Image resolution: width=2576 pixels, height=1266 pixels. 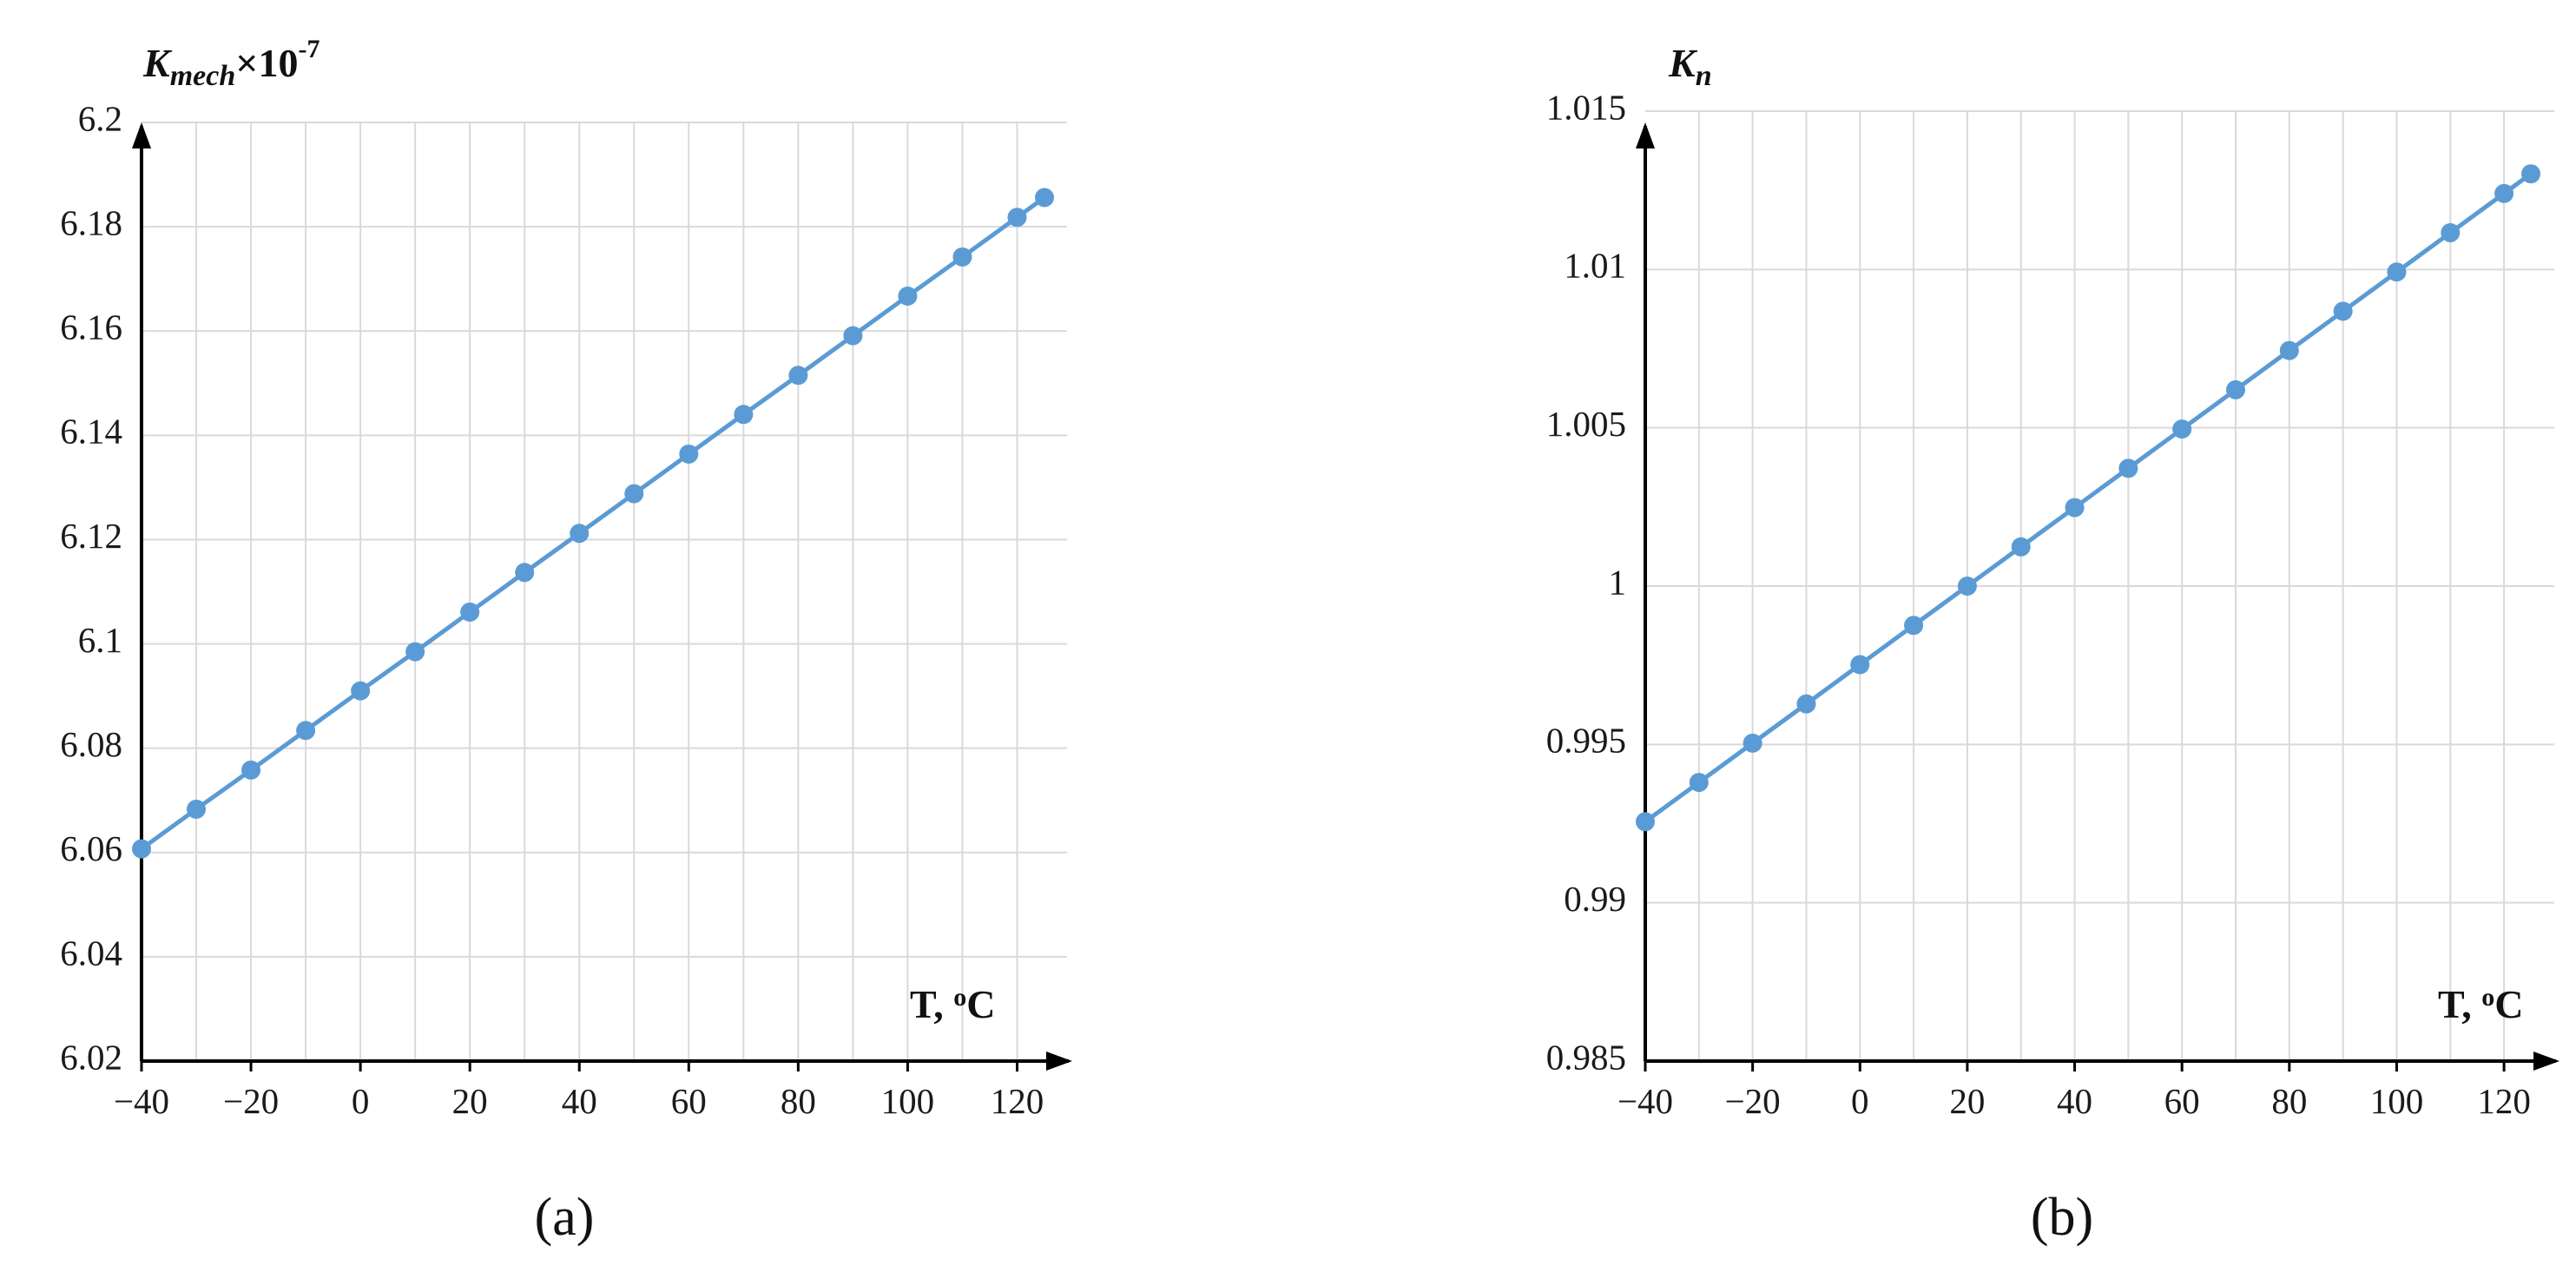 What do you see at coordinates (309, 49) in the screenshot?
I see `y-axis-title-exponent: -7` at bounding box center [309, 49].